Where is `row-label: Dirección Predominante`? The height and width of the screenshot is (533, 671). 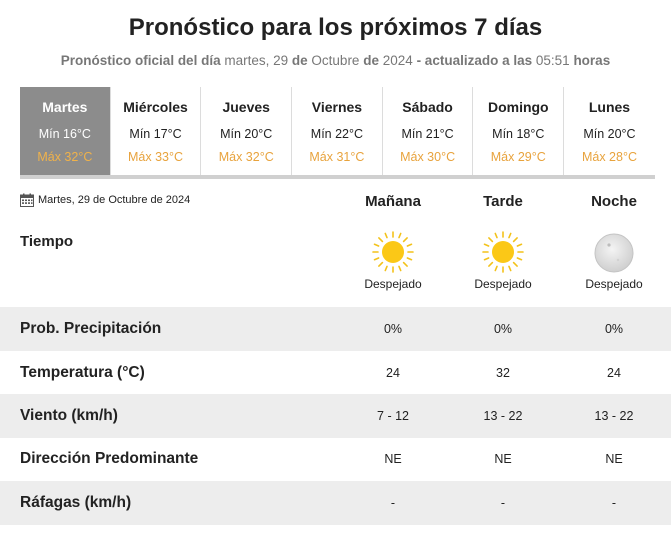 row-label: Dirección Predominante is located at coordinates (109, 458).